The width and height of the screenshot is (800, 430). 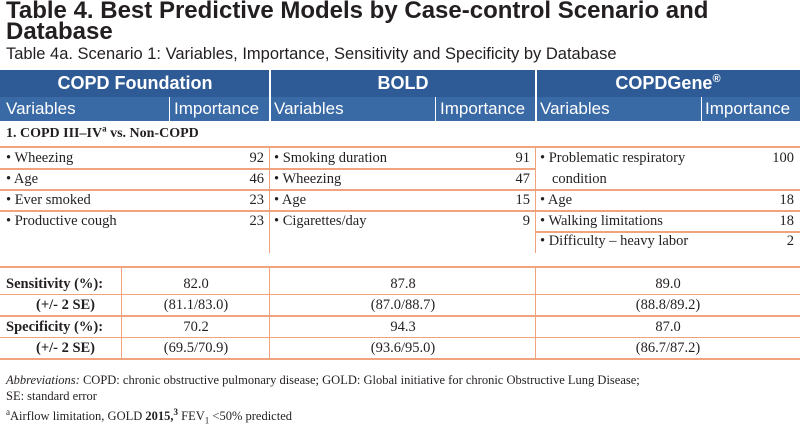 I want to click on metric-value: 87.8, so click(x=403, y=284).